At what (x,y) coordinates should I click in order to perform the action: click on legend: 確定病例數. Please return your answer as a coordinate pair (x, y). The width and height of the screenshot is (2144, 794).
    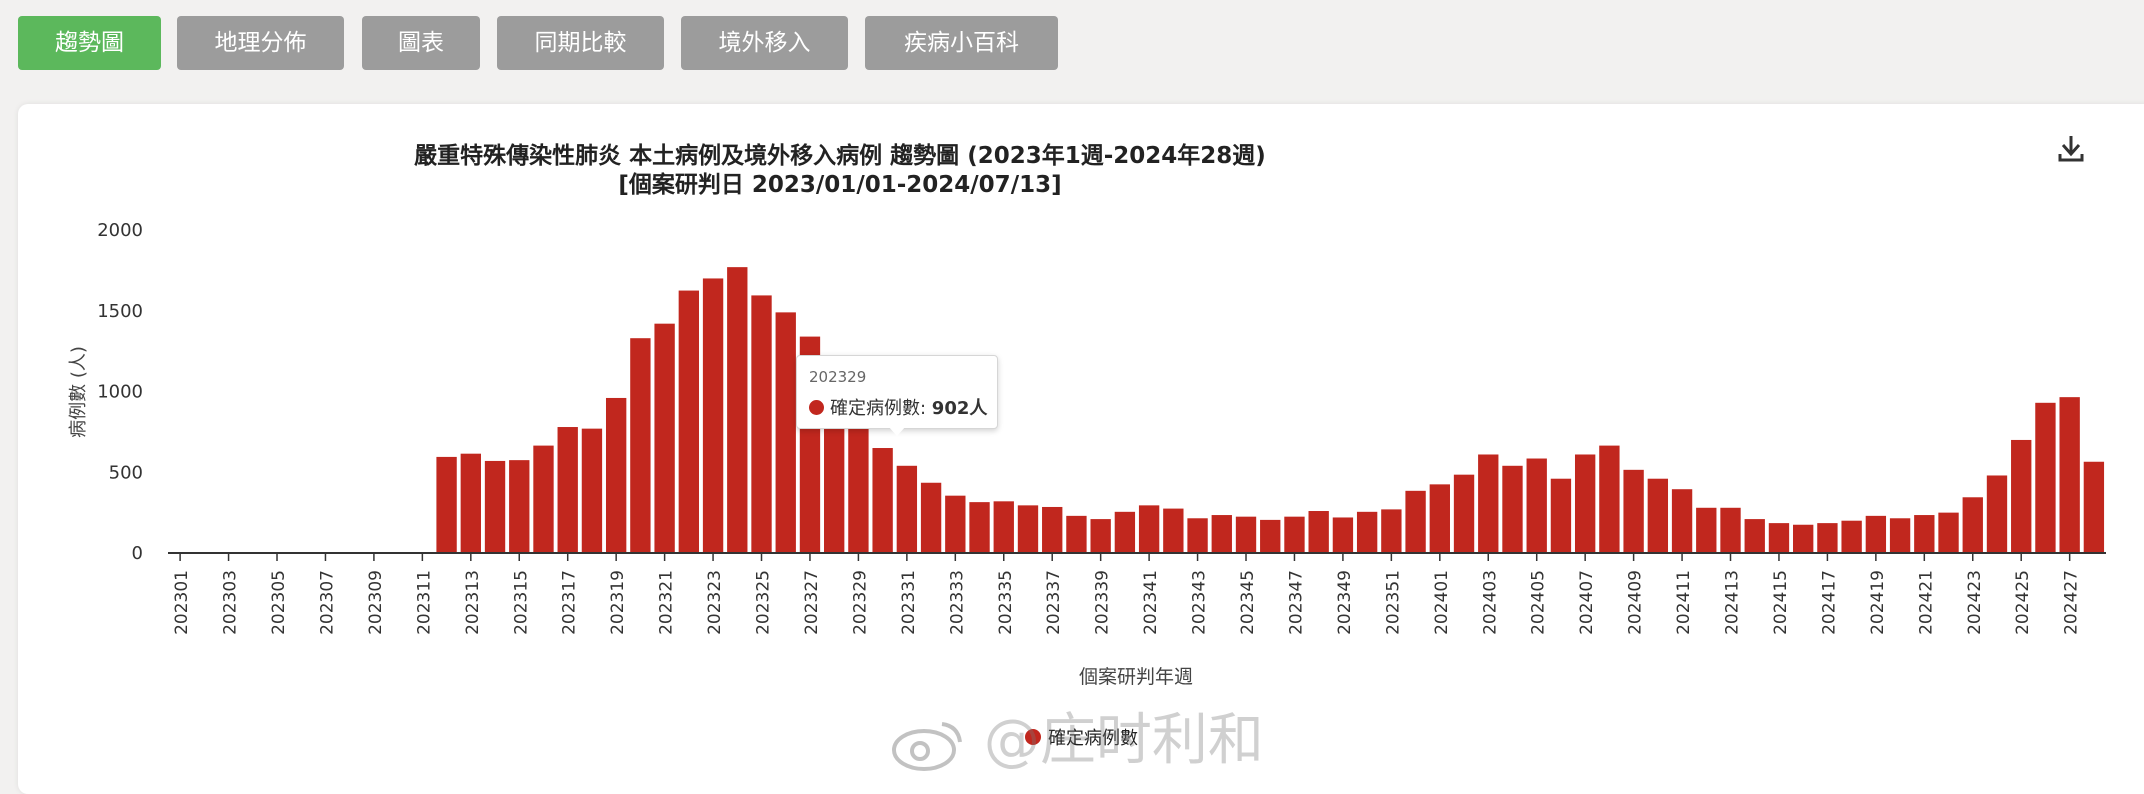
    Looking at the image, I should click on (1081, 738).